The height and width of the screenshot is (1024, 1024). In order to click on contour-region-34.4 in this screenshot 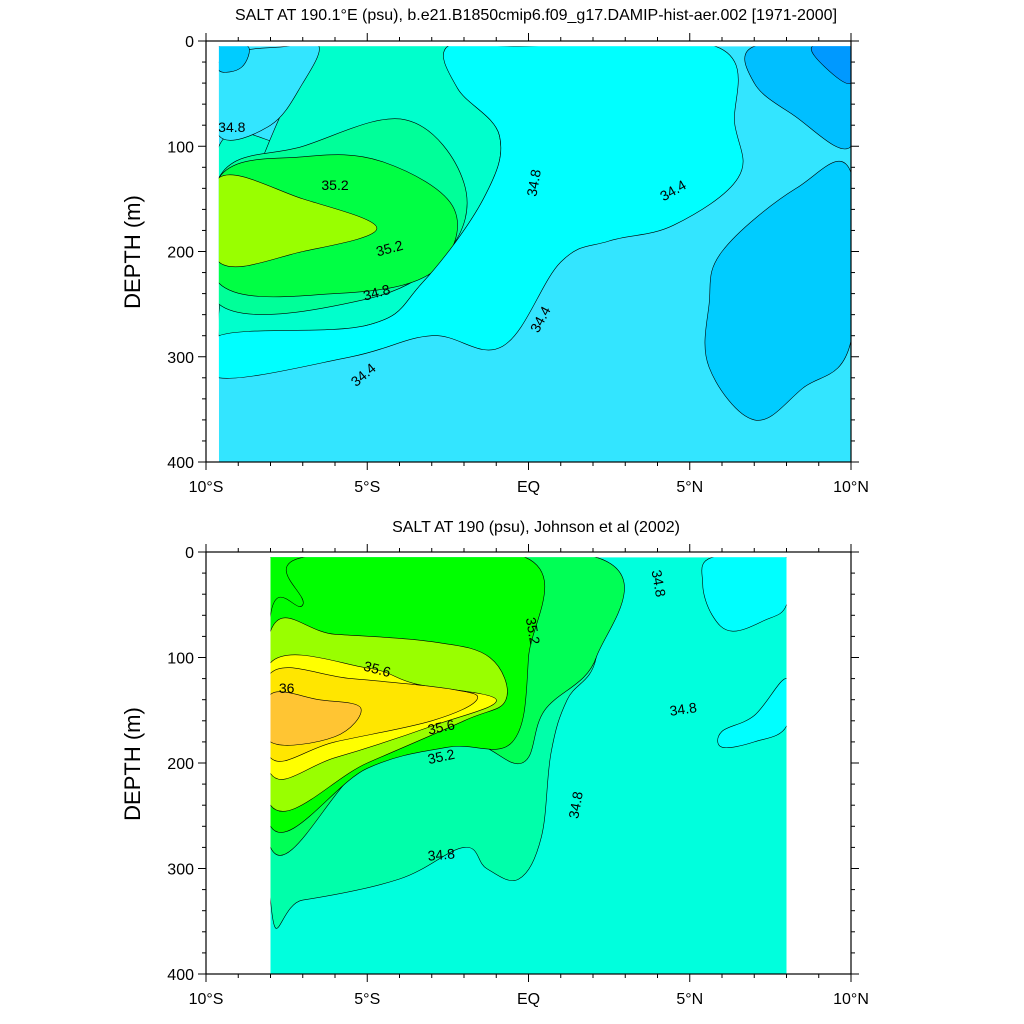, I will do `click(269, 93)`.